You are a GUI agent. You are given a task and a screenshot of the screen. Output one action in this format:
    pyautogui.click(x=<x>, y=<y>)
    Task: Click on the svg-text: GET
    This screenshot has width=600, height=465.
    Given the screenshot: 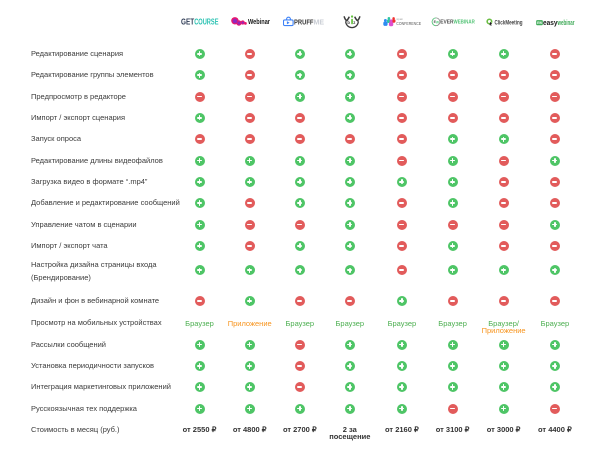 What is the action you would take?
    pyautogui.click(x=187, y=22)
    